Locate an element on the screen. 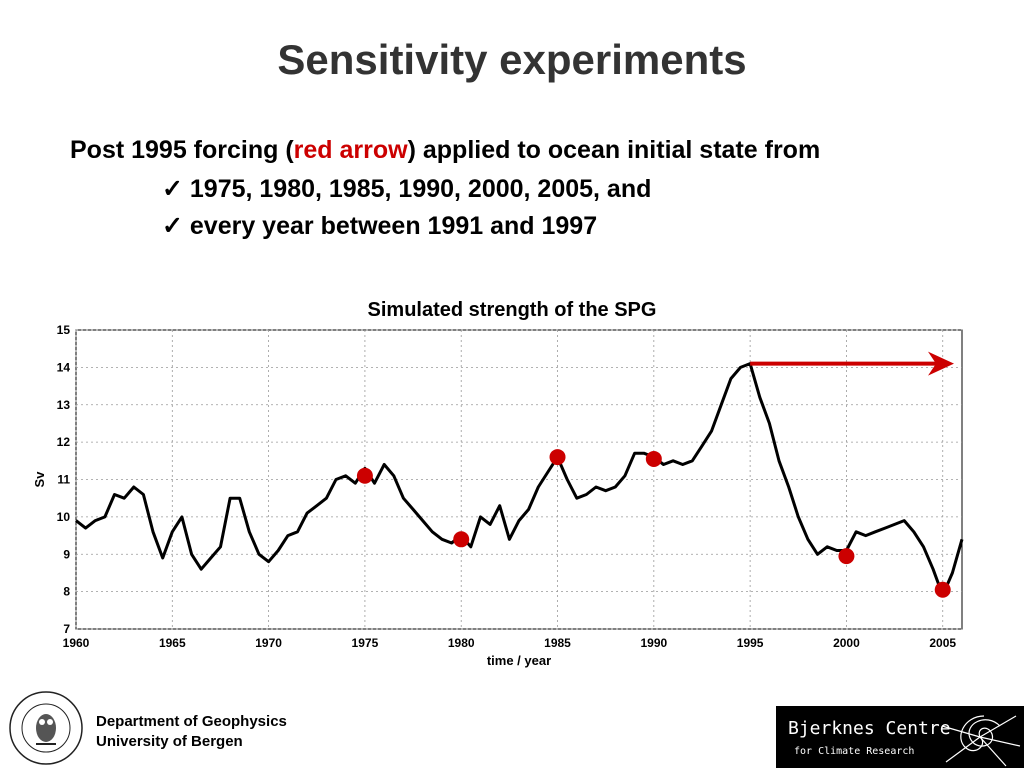 The width and height of the screenshot is (1024, 768). university-name: University of Bergen is located at coordinates (169, 741).